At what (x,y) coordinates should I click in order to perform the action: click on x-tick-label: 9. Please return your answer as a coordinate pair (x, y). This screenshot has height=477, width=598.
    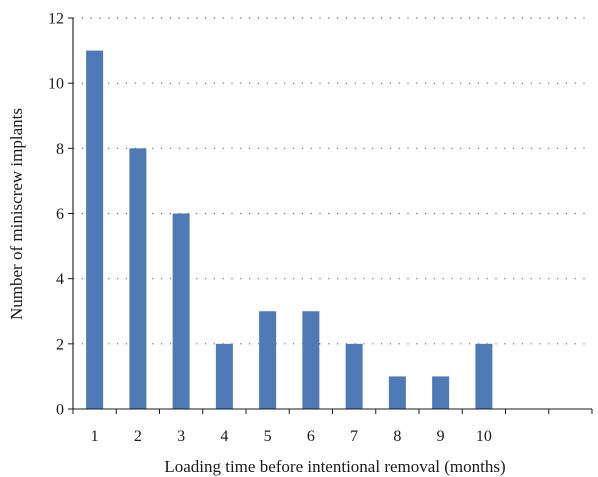
    Looking at the image, I should click on (441, 436).